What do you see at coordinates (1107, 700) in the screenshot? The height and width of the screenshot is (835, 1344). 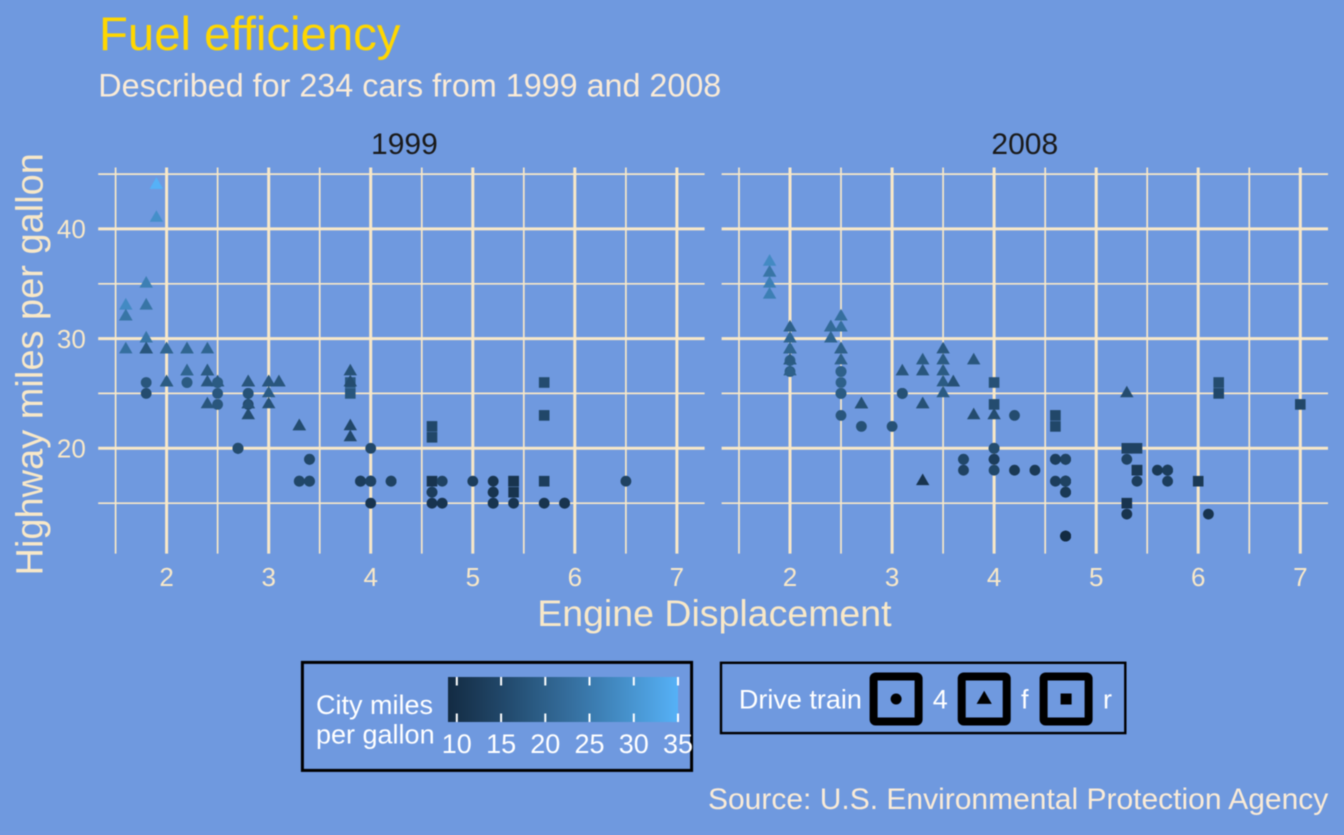 I see `svg-text: r` at bounding box center [1107, 700].